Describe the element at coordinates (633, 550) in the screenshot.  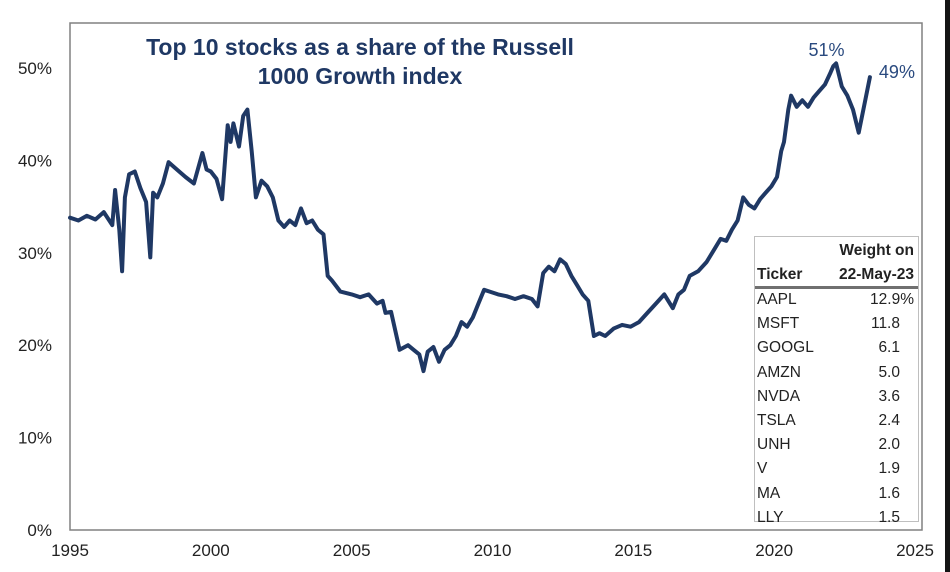
I see `x-tick-label: 2015` at that location.